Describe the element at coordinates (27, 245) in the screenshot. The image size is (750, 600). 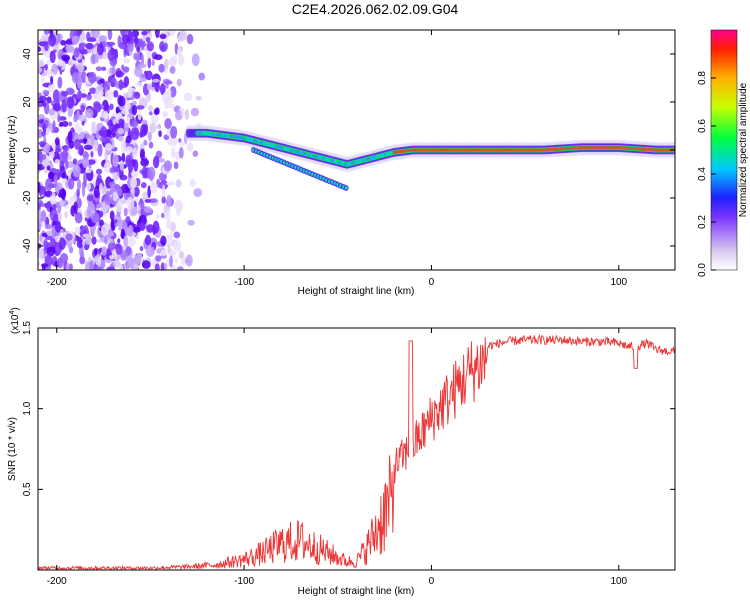
I see `spectrogram-y-tick-label: -40` at that location.